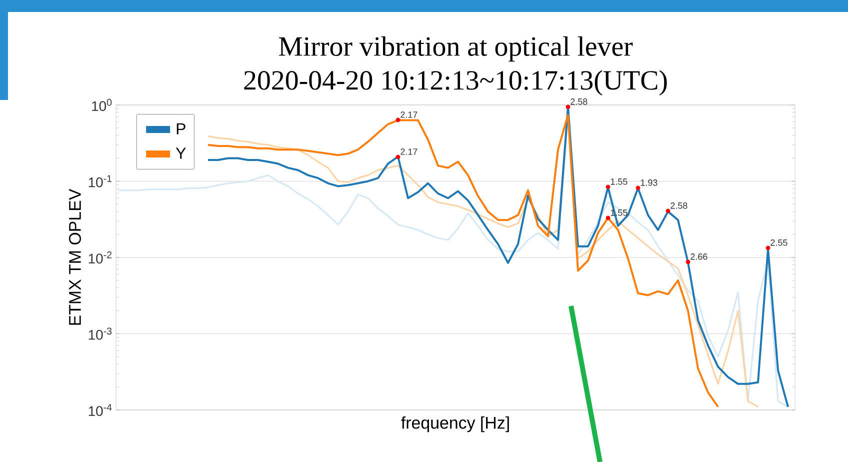 This screenshot has width=848, height=462. Describe the element at coordinates (619, 181) in the screenshot. I see `annotation: 1.55` at that location.